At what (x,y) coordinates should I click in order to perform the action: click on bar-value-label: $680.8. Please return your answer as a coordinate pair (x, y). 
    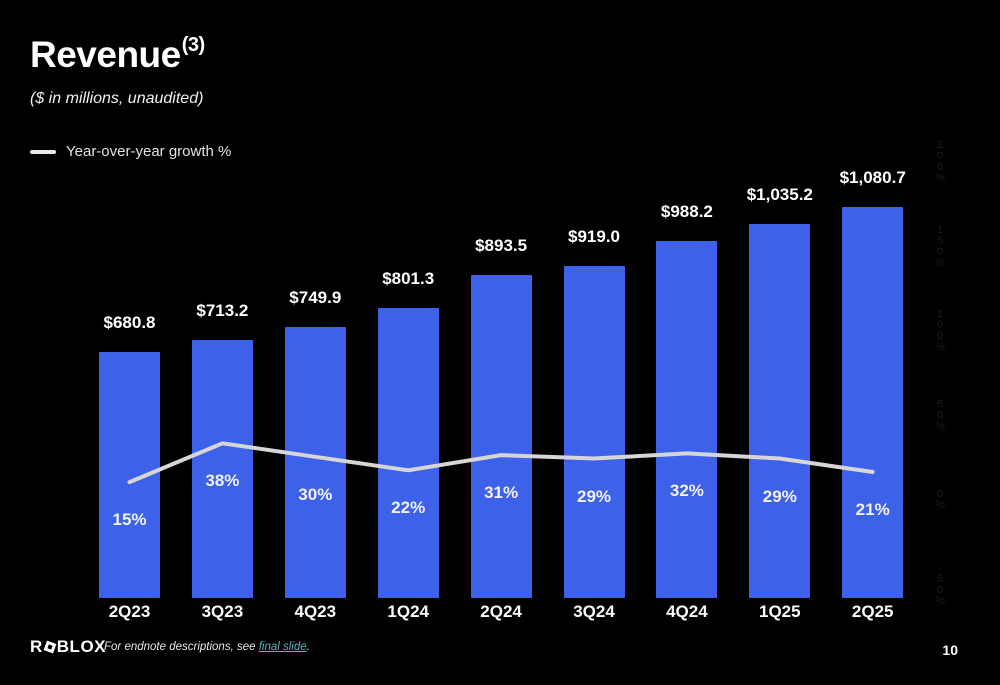
    Looking at the image, I should click on (129, 322).